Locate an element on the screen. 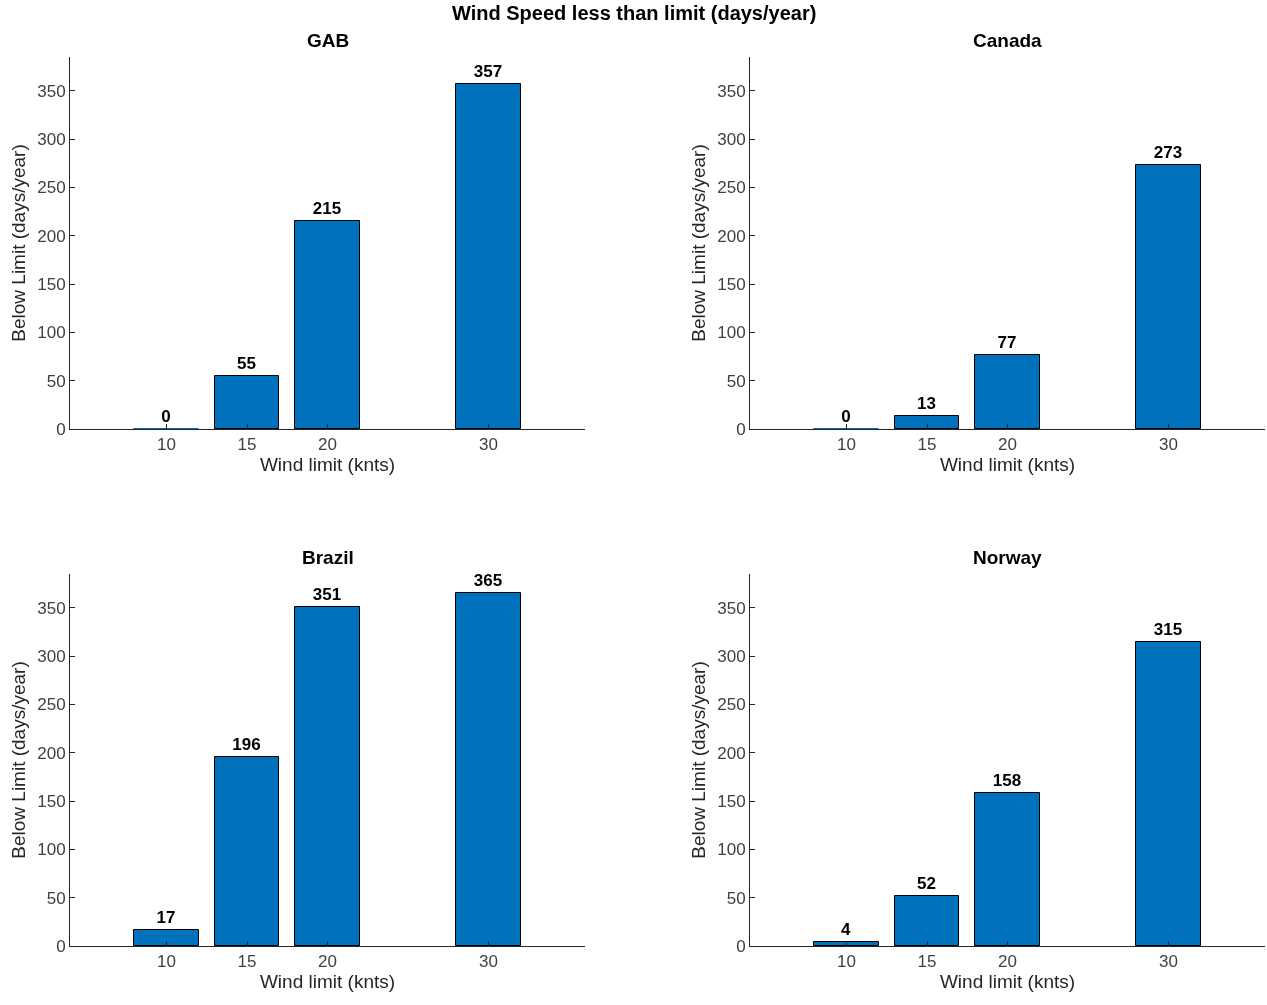 Image resolution: width=1267 pixels, height=1005 pixels. chart-title: GAB is located at coordinates (328, 40).